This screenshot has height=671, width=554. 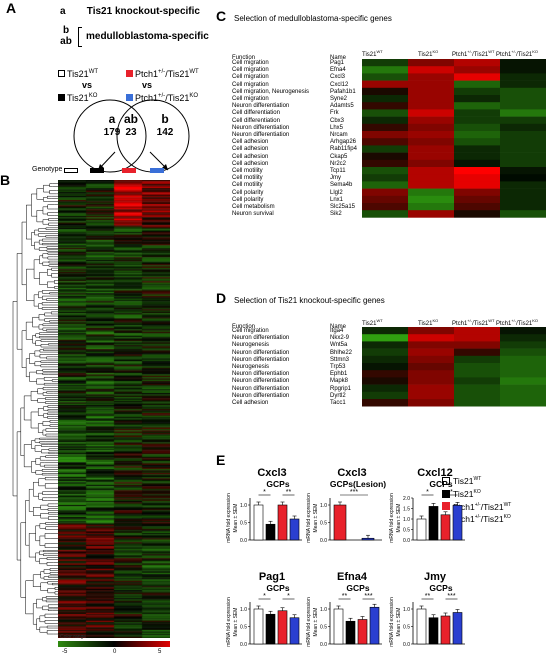 I want to click on y-axis-label: Mean ± SEM, so click(x=236, y=518).